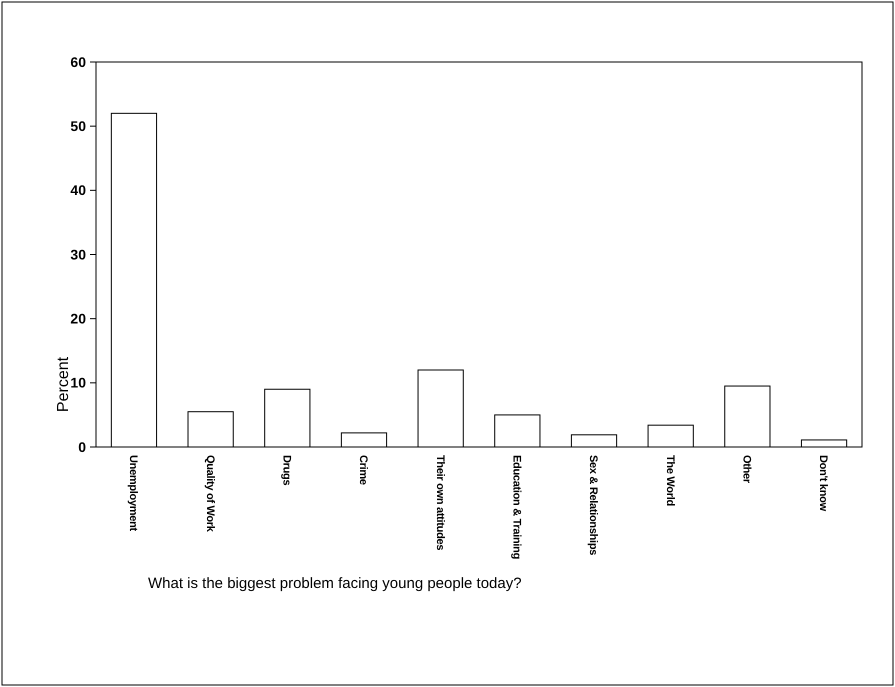 The height and width of the screenshot is (687, 895). What do you see at coordinates (63, 384) in the screenshot?
I see `y-axis-title: Percent` at bounding box center [63, 384].